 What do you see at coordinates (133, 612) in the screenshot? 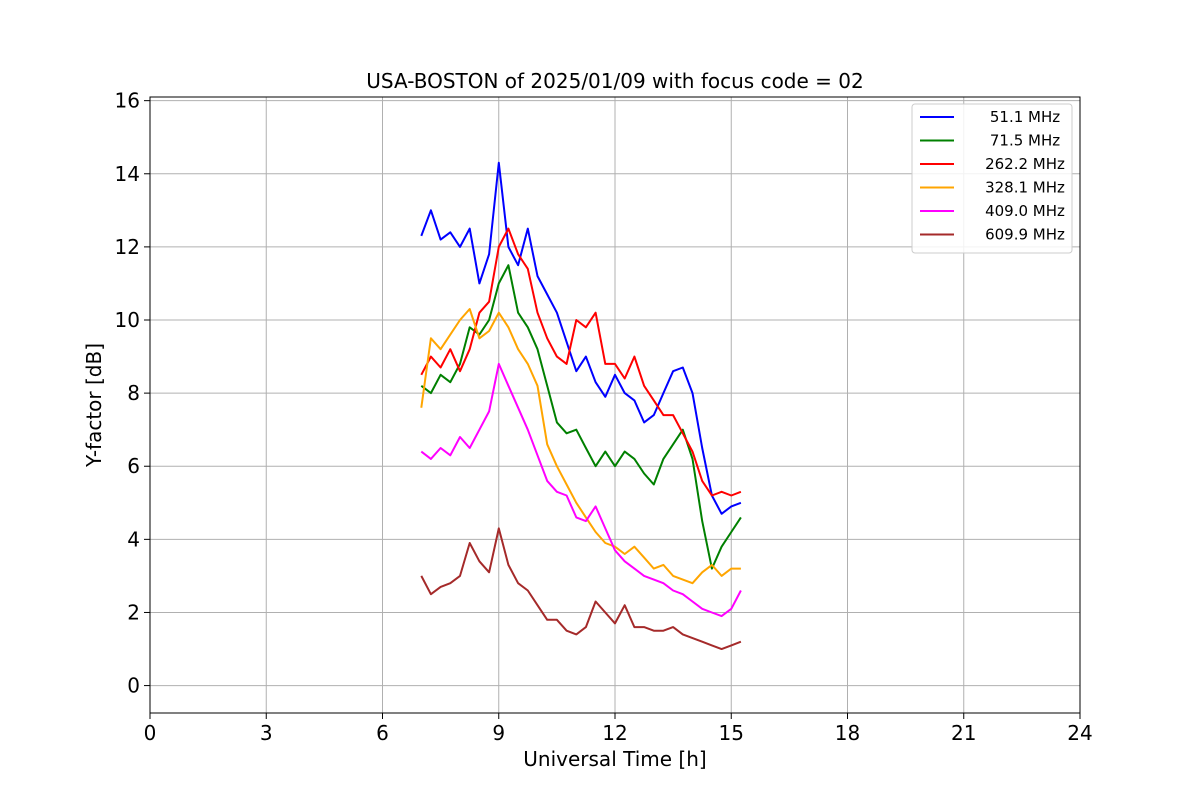
I see `y-tick-label: 2` at bounding box center [133, 612].